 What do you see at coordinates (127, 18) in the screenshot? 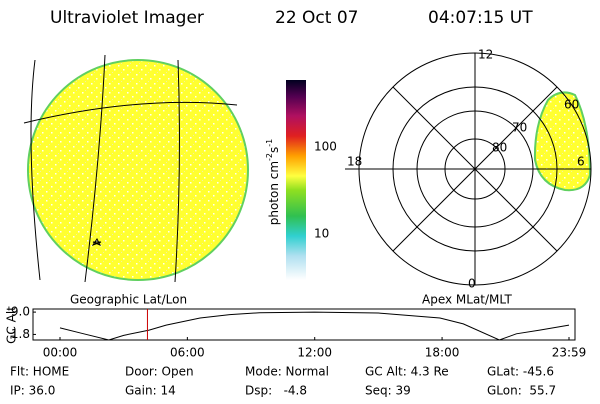
I see `instrument: Ultraviolet Imager` at bounding box center [127, 18].